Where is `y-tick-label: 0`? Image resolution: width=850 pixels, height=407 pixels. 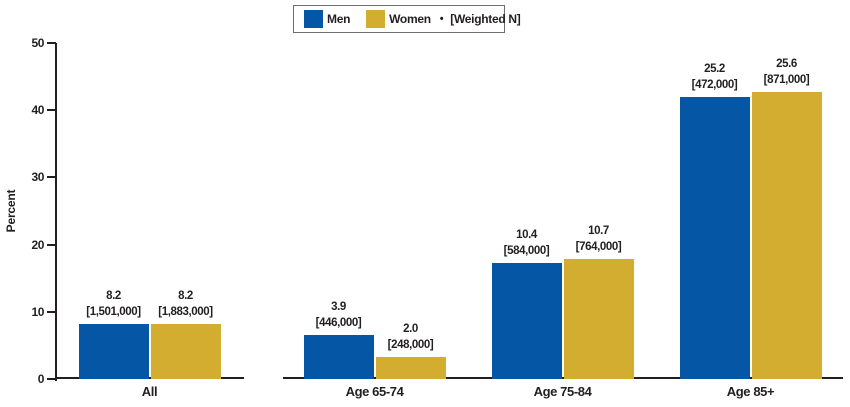 y-tick-label: 0 is located at coordinates (41, 379).